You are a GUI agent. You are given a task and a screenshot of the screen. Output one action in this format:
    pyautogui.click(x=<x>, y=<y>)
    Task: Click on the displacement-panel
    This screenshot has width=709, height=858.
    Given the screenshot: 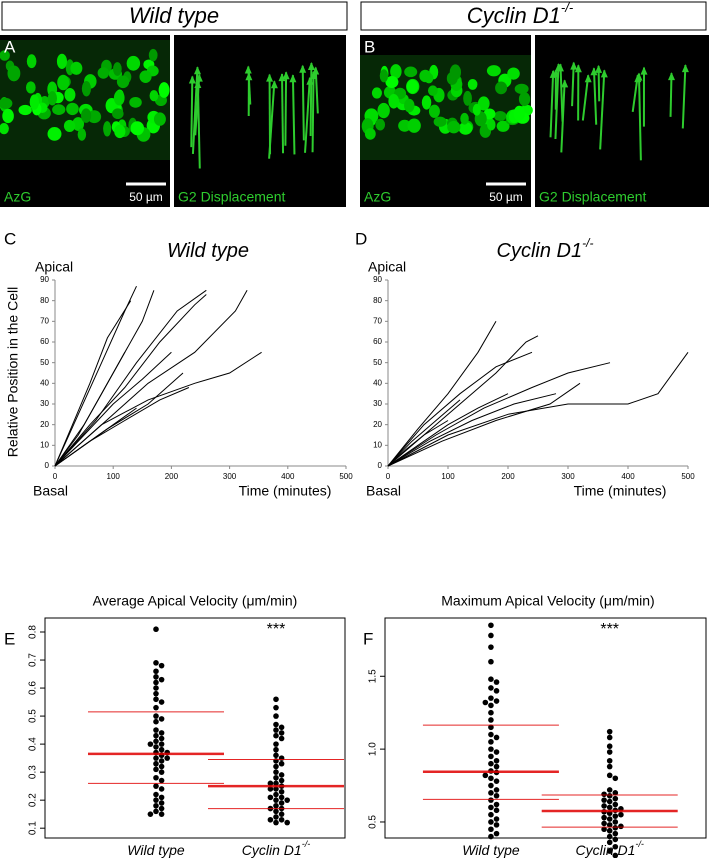 What is the action you would take?
    pyautogui.click(x=260, y=121)
    